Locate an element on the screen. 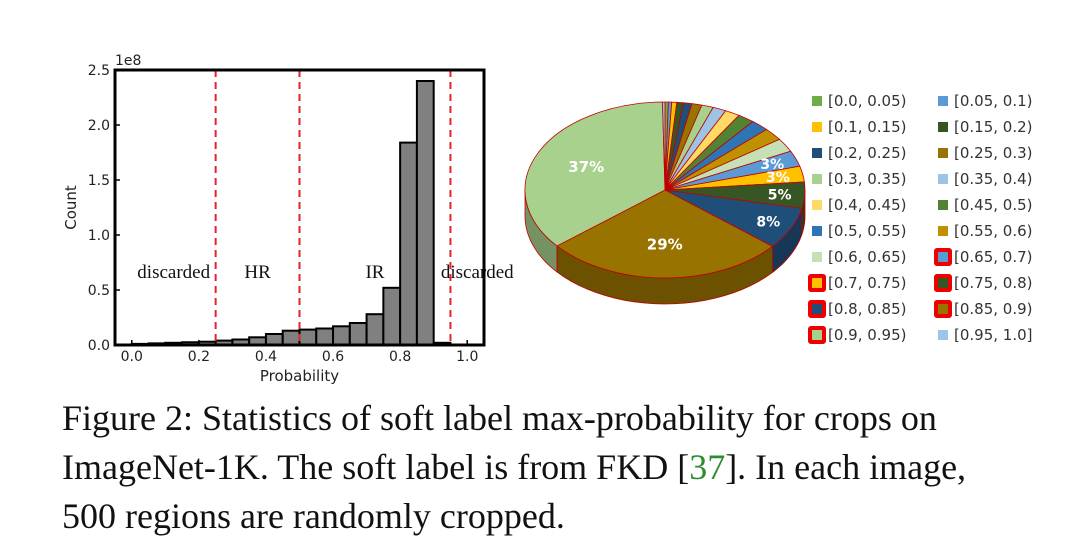 Image resolution: width=1083 pixels, height=551 pixels. legend-item: [0.2, 0.25) is located at coordinates (875, 153).